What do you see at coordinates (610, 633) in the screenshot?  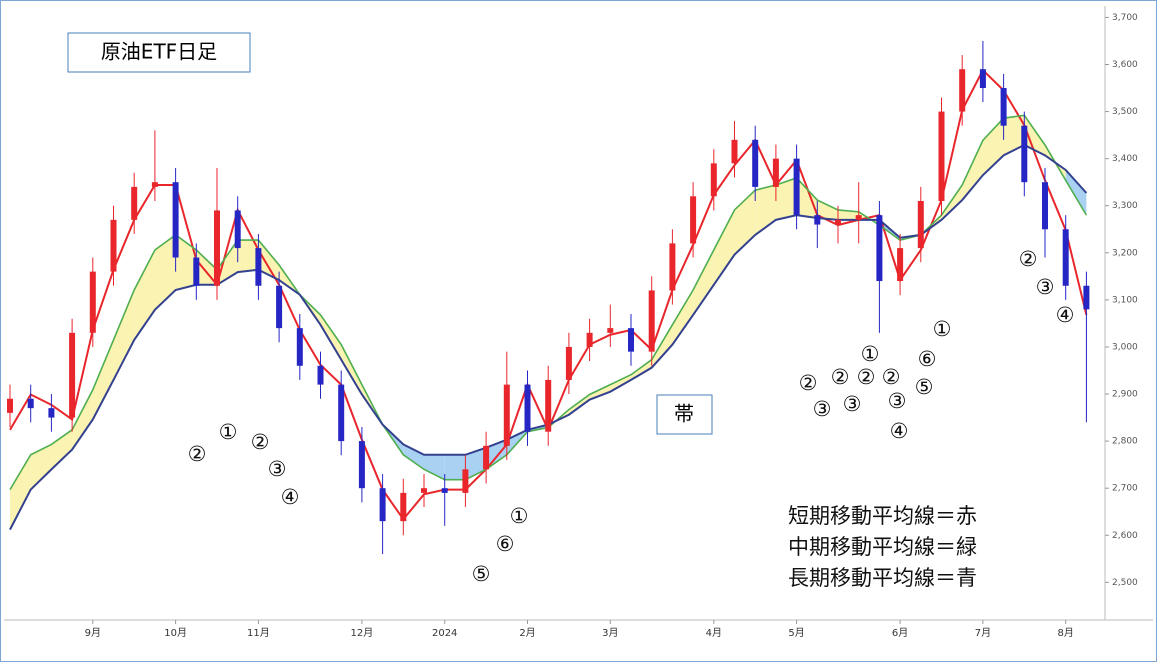 I see `x-tick-label: 3月` at bounding box center [610, 633].